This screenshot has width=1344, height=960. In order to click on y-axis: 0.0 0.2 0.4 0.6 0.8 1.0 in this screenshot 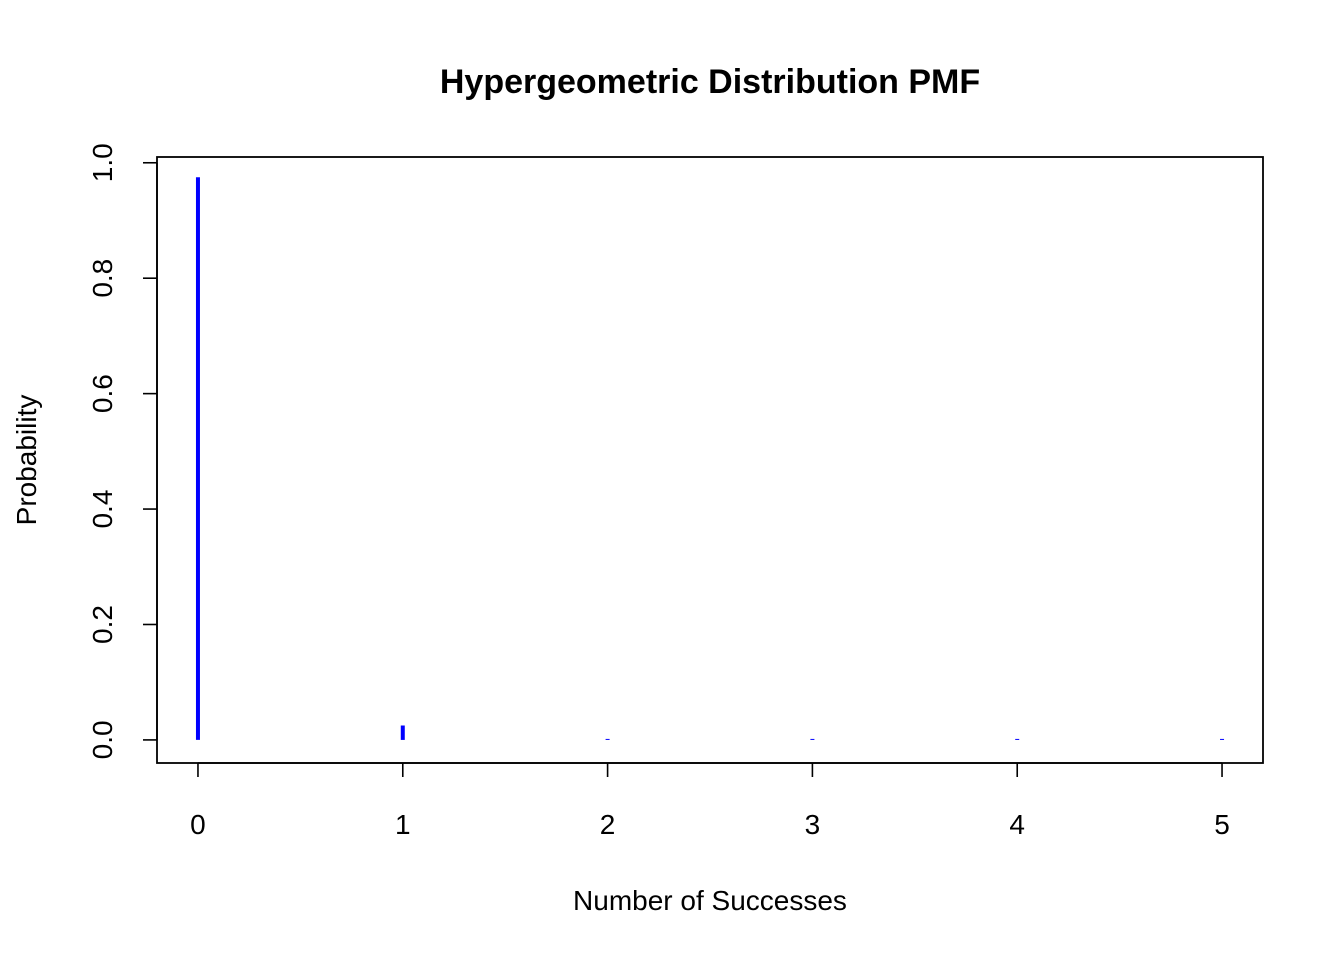, I will do `click(122, 451)`.